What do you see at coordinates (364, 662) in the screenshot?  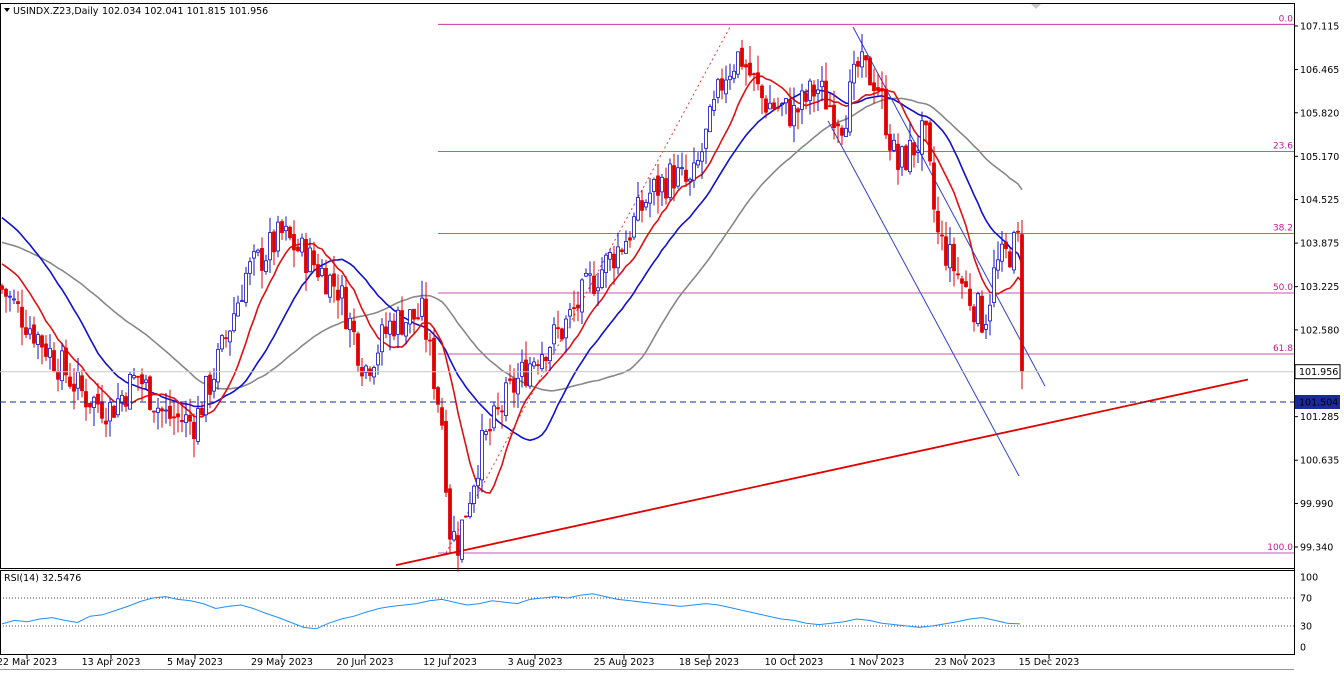 I see `date-tick-label: 20 Jun 2023` at bounding box center [364, 662].